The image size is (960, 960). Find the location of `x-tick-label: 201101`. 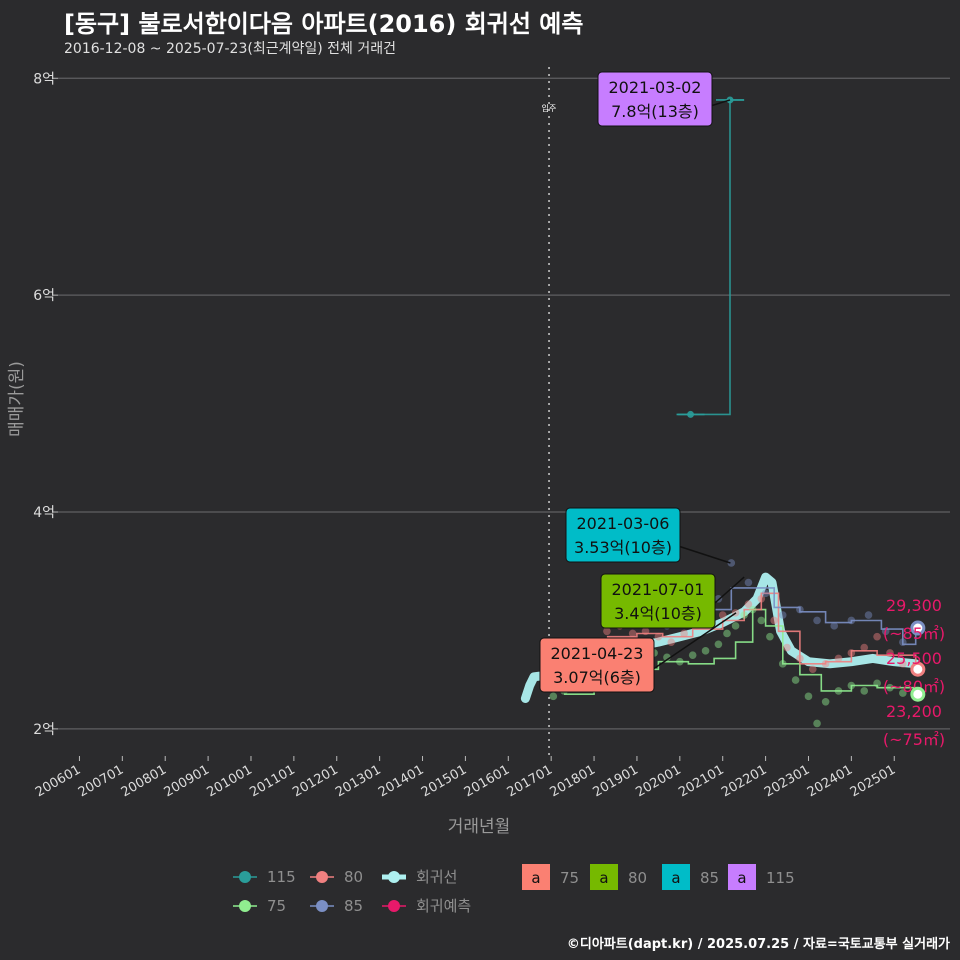

x-tick-label: 201101 is located at coordinates (272, 781).